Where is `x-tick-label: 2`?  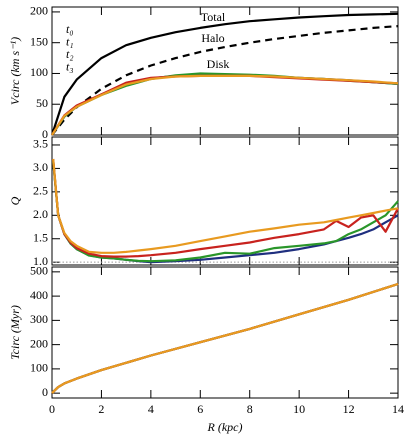 x-tick-label: 2 is located at coordinates (101, 409).